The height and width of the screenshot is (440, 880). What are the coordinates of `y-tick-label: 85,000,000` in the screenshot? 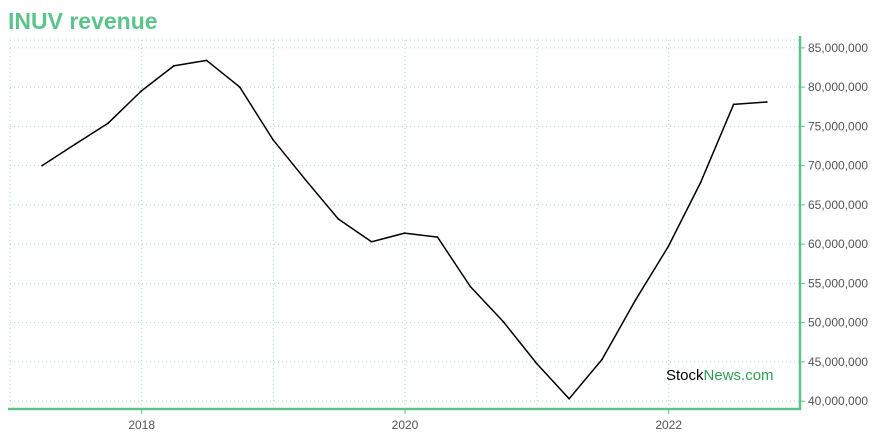 It's located at (838, 48).